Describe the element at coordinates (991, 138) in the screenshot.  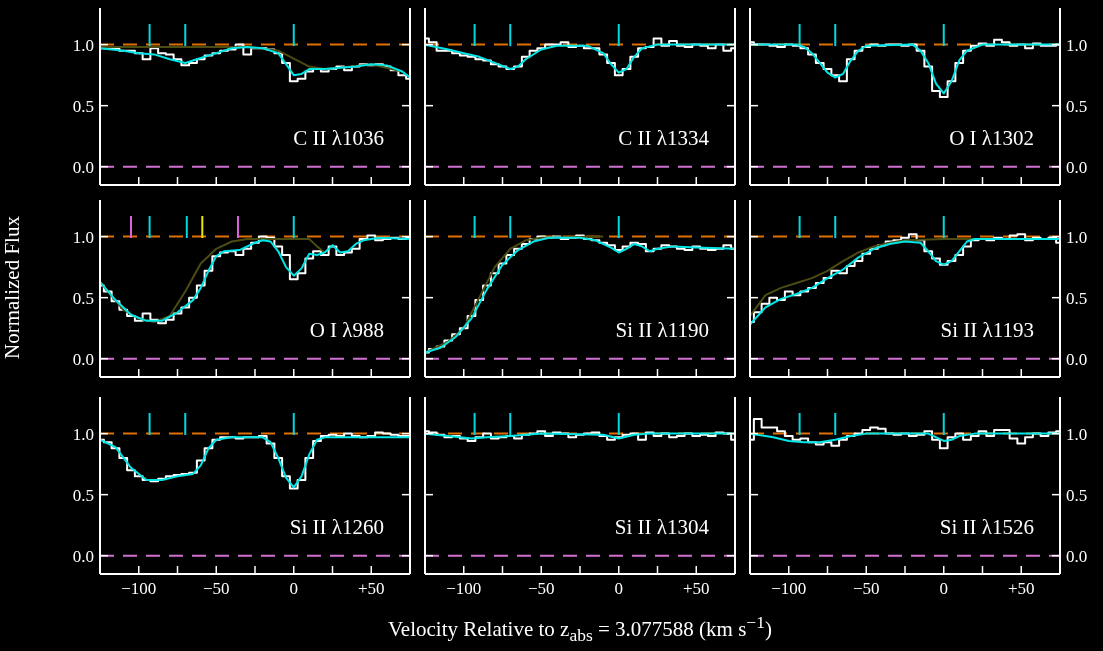
I see `annotation: O I λ1302` at that location.